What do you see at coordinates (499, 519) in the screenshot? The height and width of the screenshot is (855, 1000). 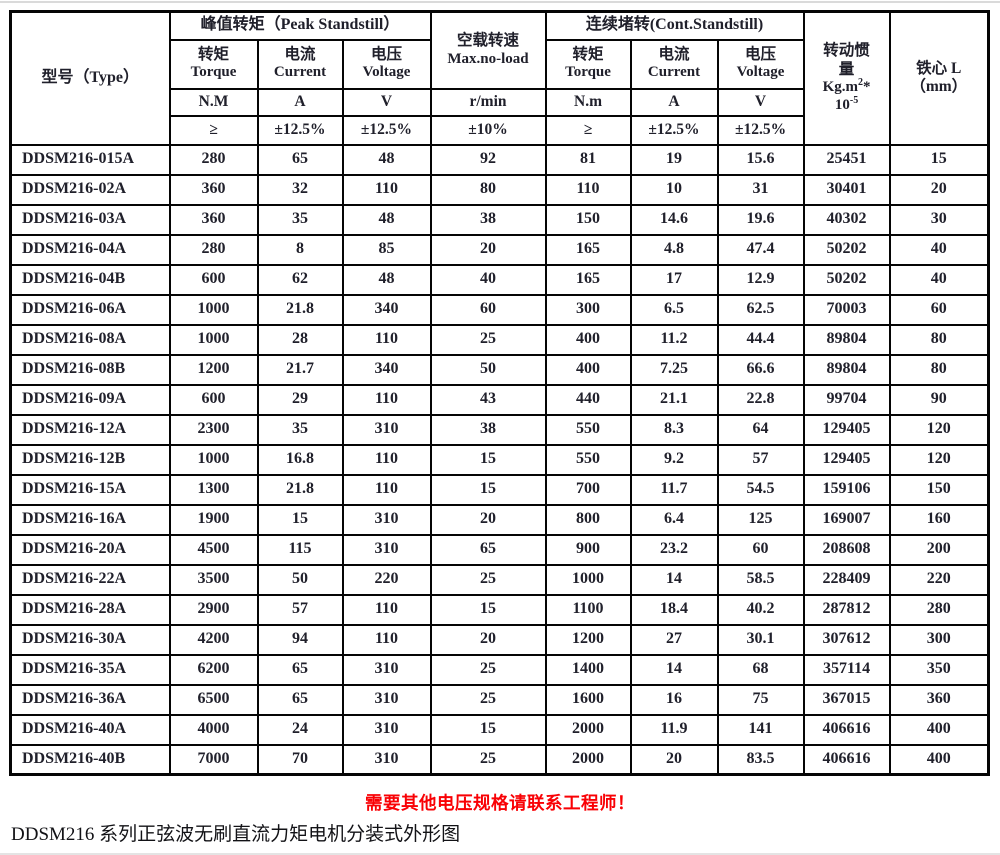 I see `table-row: DDSM216-16A 1900 15 310 20 800 6.4 125 169007 160` at bounding box center [499, 519].